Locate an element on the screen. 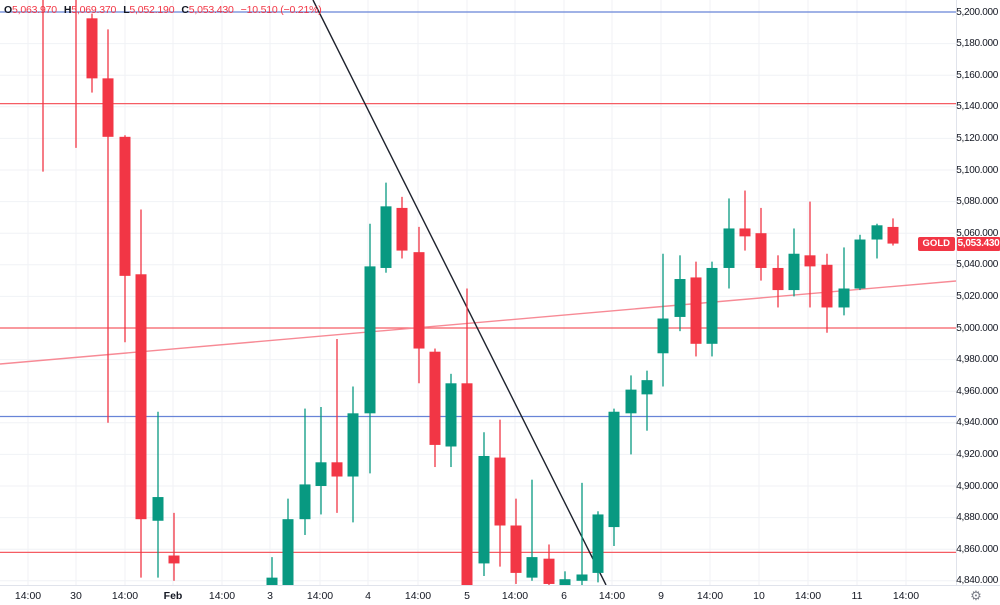  low-label: L is located at coordinates (126, 10).